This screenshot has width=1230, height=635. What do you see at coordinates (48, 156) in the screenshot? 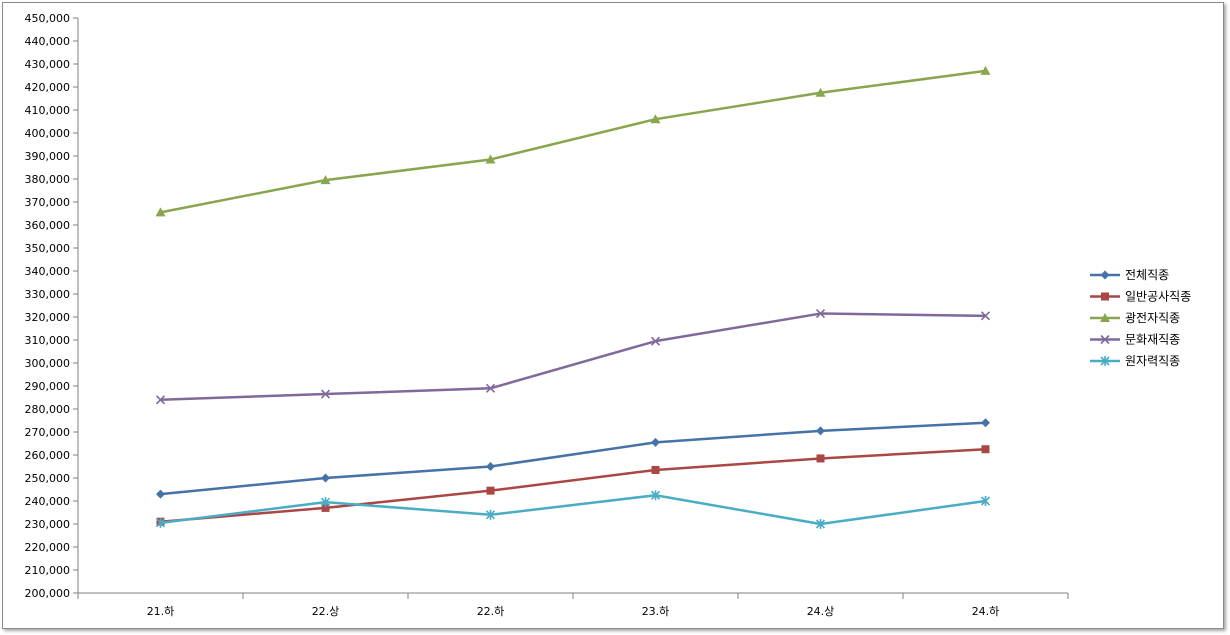
I see `y-tick-label: 390,000` at bounding box center [48, 156].